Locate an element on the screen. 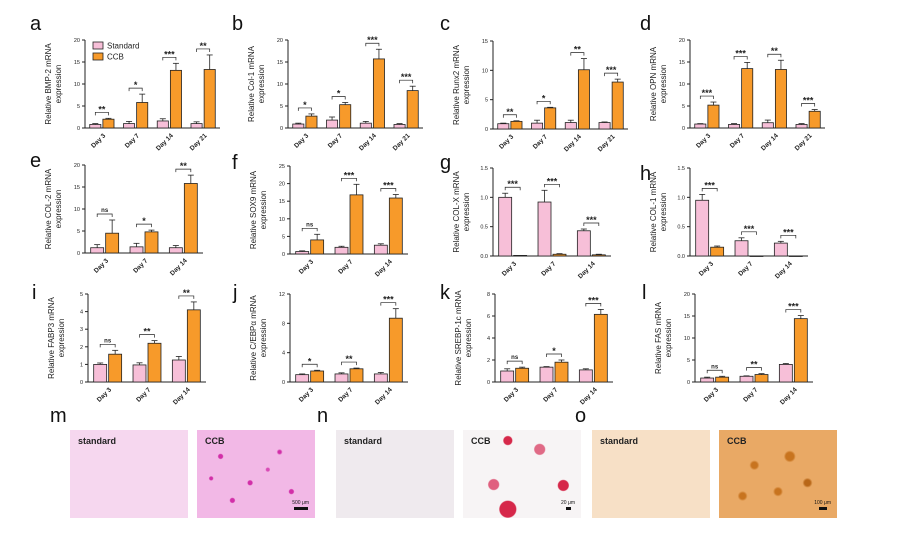 The height and width of the screenshot is (538, 923). y-tick-label: 0.0 is located at coordinates (484, 257).